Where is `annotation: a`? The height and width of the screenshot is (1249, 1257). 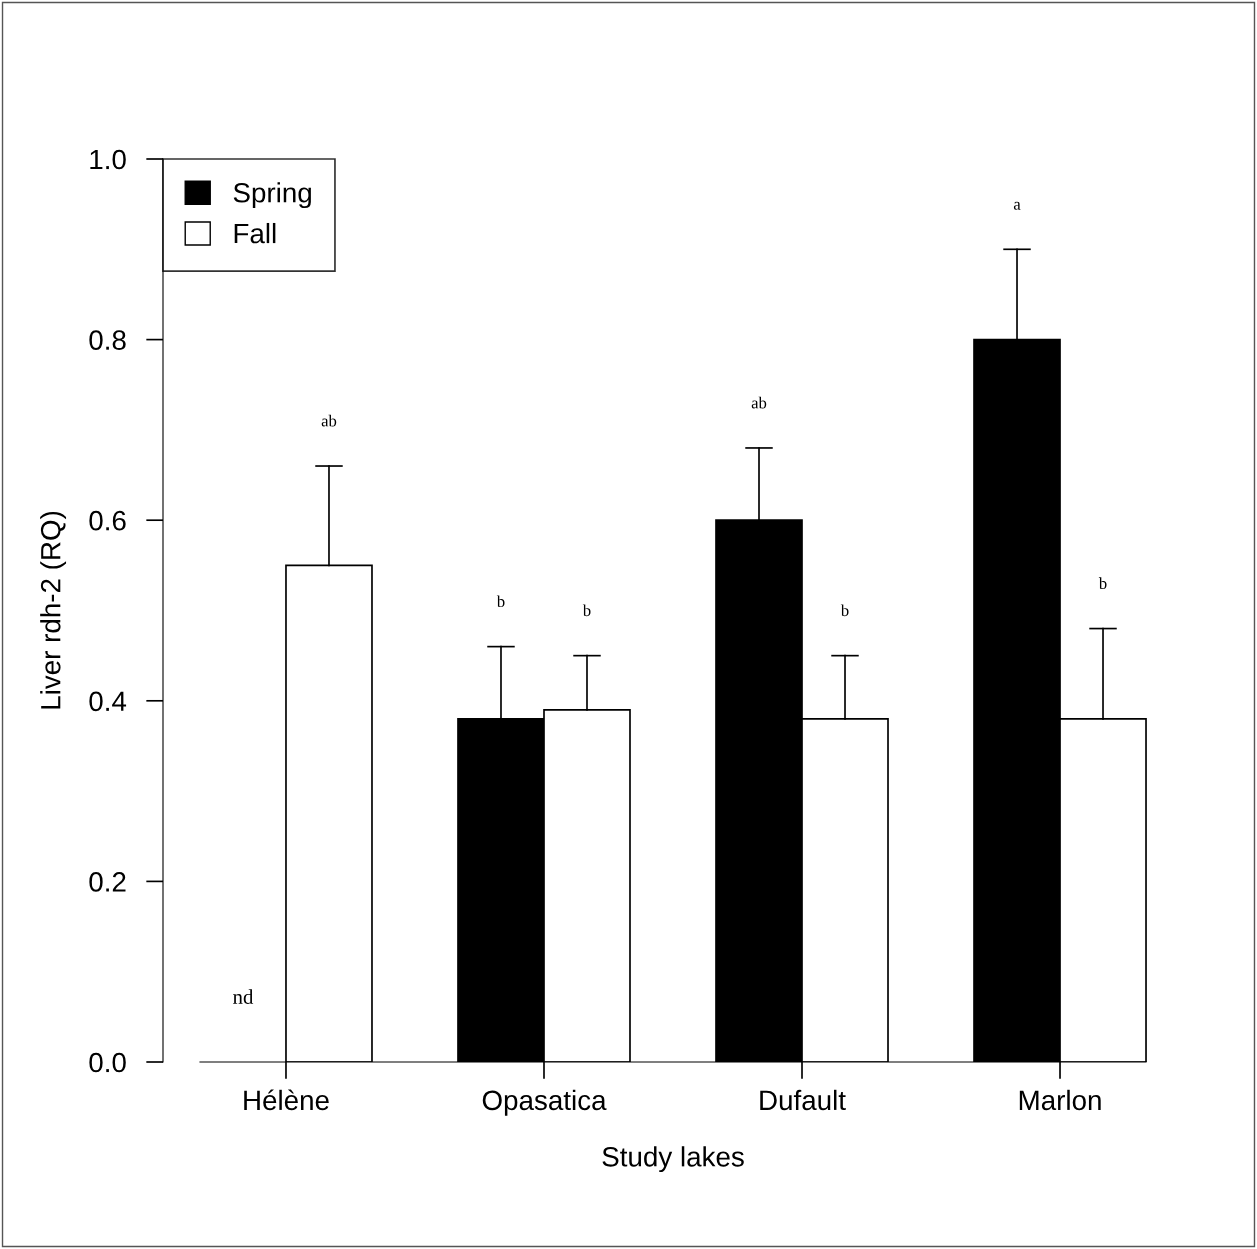
annotation: a is located at coordinates (1017, 205).